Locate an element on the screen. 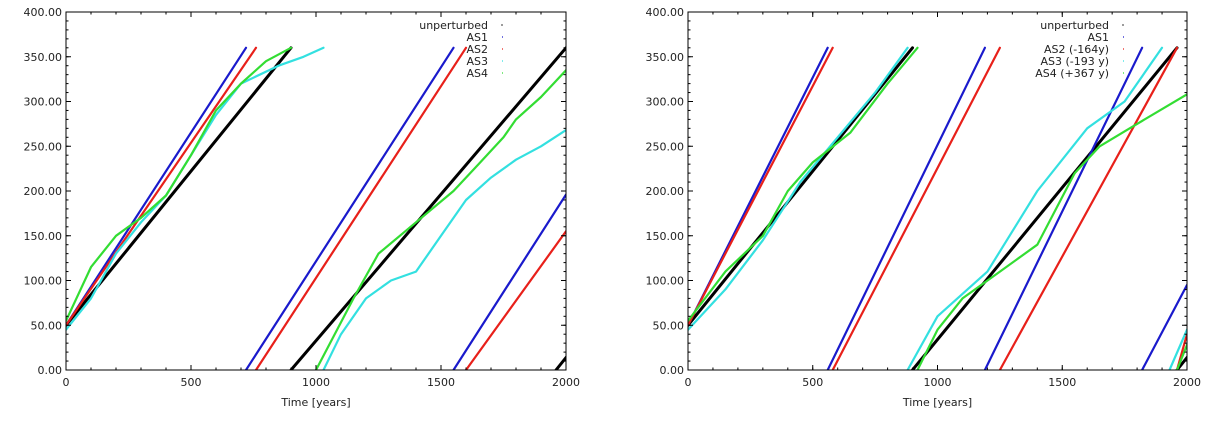  series-line-as2-164y--0 is located at coordinates (761, 186).